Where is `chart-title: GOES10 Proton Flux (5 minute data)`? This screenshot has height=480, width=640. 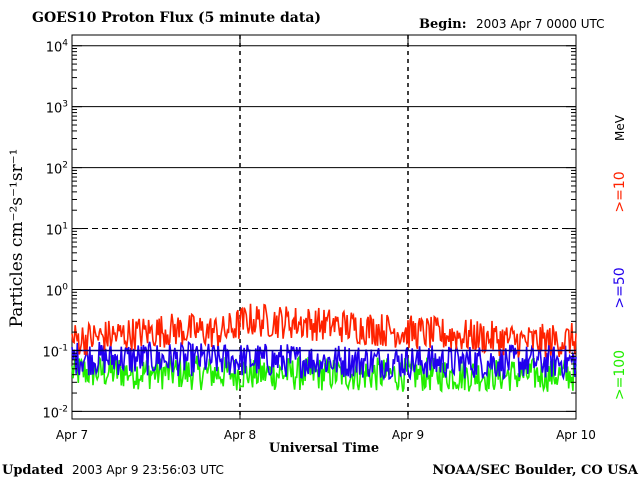 chart-title: GOES10 Proton Flux (5 minute data) is located at coordinates (176, 18).